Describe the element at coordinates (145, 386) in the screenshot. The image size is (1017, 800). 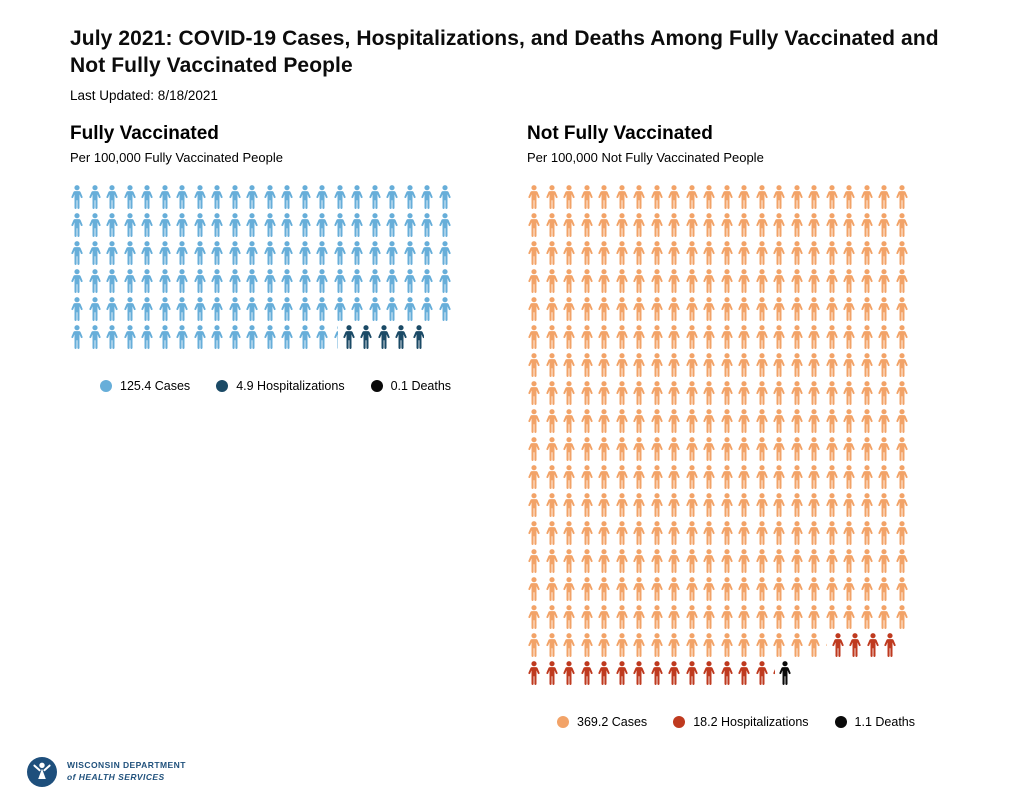
I see `legend-item-cases: 125.4 Cases` at that location.